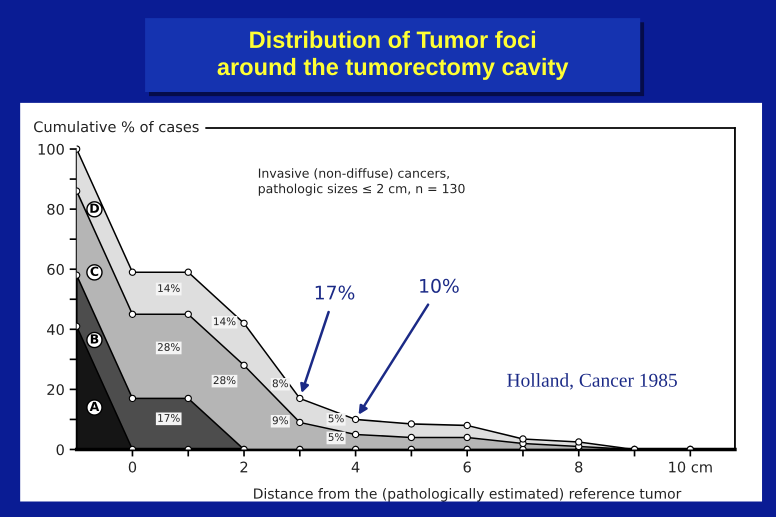 The width and height of the screenshot is (776, 517). Describe the element at coordinates (94, 339) in the screenshot. I see `series-label: B` at that location.